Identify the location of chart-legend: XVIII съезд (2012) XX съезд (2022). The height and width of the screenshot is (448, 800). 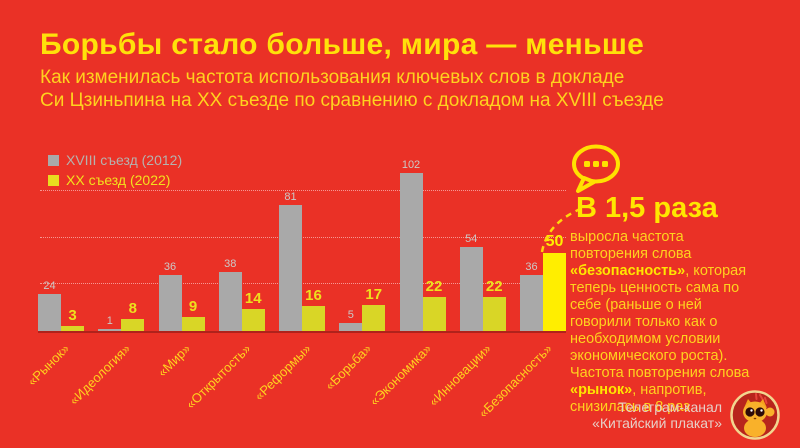
(115, 170).